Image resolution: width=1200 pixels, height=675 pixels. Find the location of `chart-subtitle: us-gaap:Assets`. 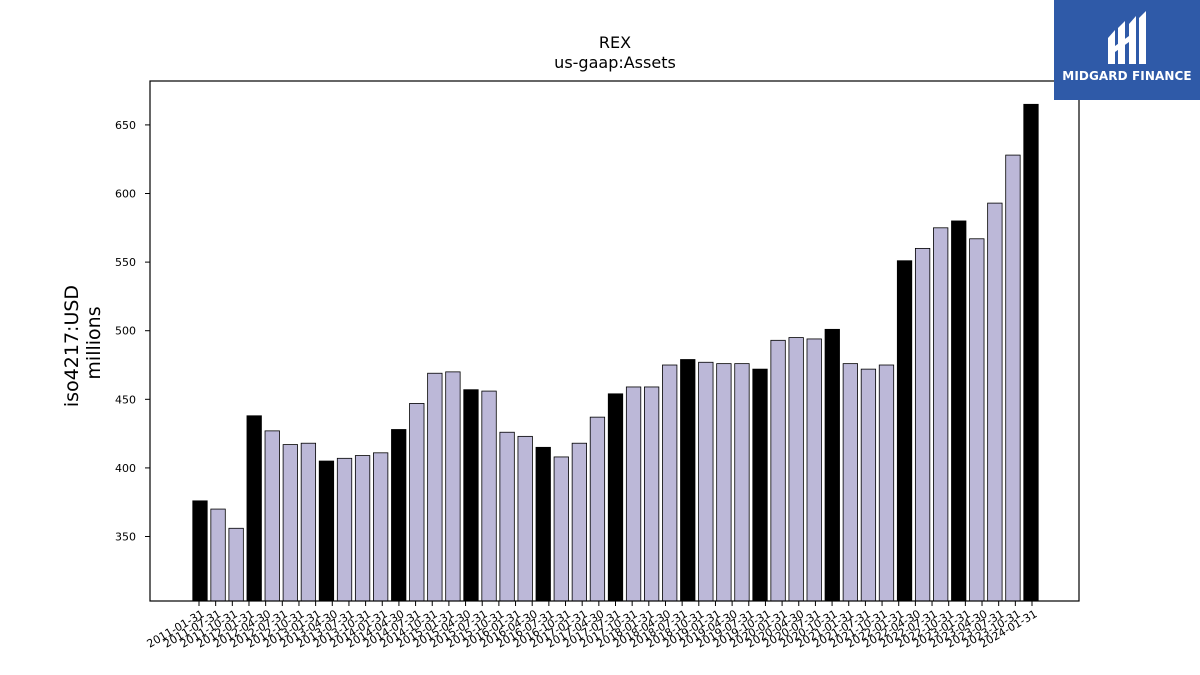

chart-subtitle: us-gaap:Assets is located at coordinates (615, 62).